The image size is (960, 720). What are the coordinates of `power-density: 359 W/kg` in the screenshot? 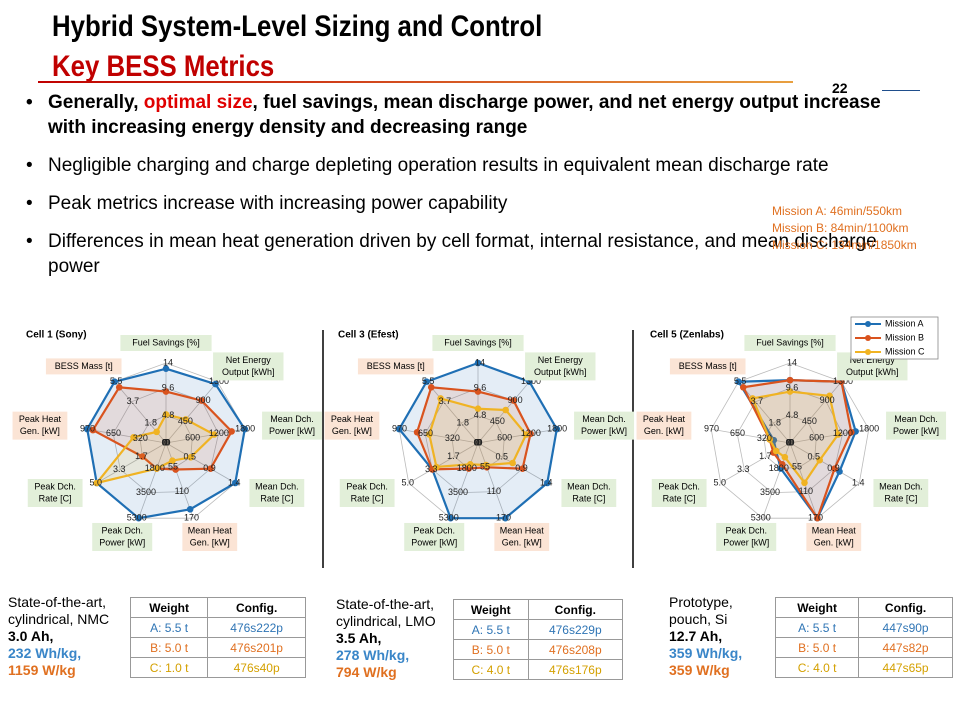 It's located at (699, 670).